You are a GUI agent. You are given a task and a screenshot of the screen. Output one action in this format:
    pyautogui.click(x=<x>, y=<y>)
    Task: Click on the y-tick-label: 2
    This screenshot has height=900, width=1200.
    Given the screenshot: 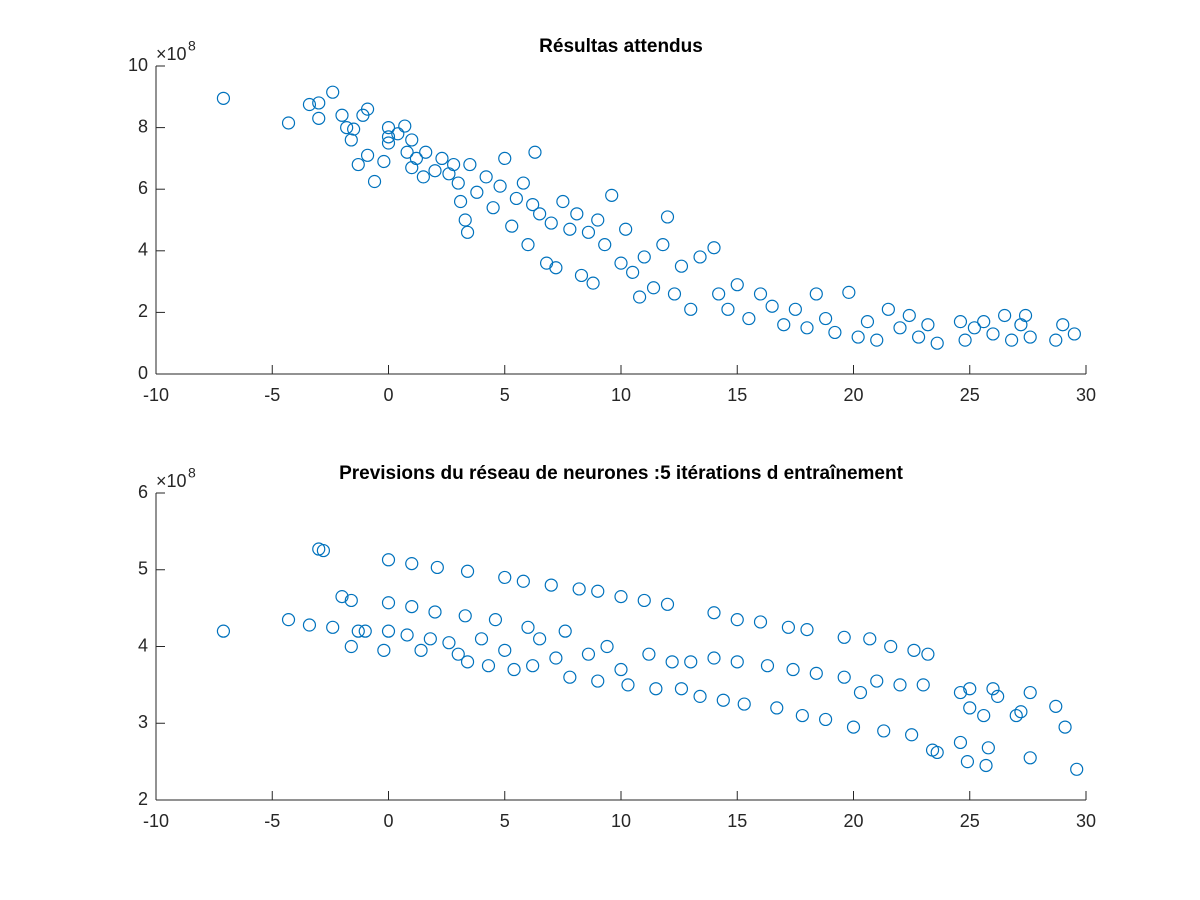 What is the action you would take?
    pyautogui.click(x=143, y=311)
    